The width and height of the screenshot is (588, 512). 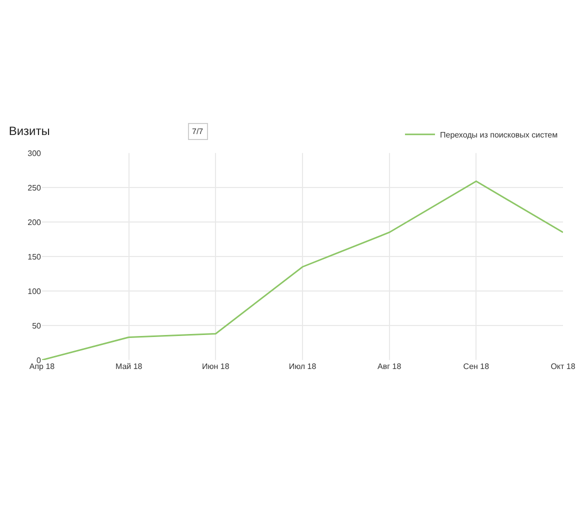 What do you see at coordinates (302, 366) in the screenshot?
I see `x-tick-label: Июл 18` at bounding box center [302, 366].